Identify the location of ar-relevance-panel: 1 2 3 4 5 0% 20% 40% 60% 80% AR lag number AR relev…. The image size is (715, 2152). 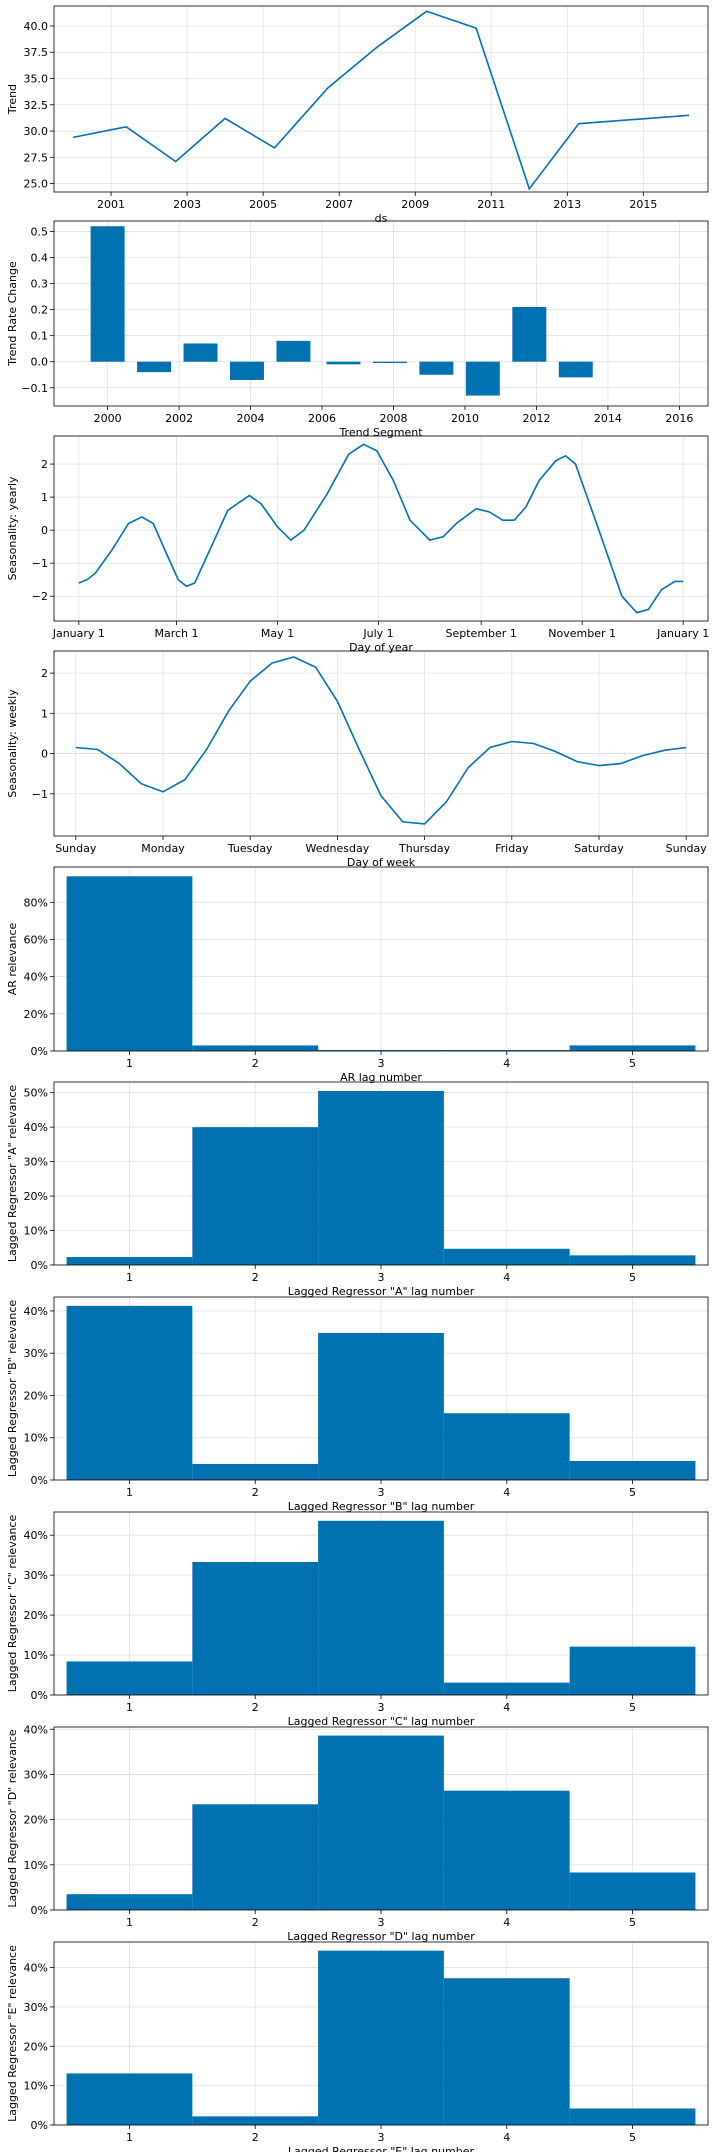
(357, 975).